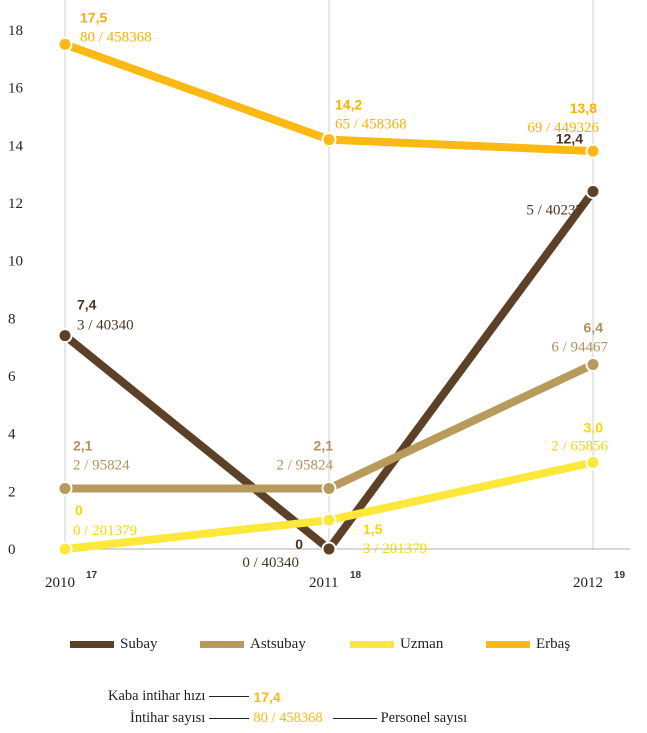 The width and height of the screenshot is (647, 733). What do you see at coordinates (424, 718) in the screenshot?
I see `key-personnel-label: Personel sayısı` at bounding box center [424, 718].